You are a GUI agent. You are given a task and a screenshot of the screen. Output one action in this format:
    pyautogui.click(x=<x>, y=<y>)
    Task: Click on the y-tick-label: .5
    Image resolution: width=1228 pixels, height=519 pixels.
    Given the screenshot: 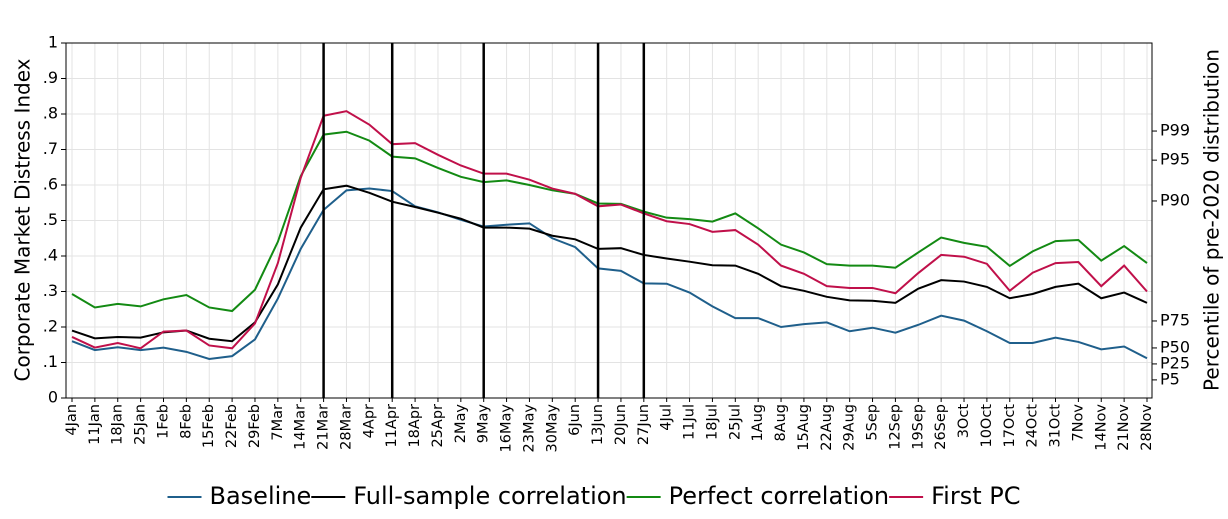 What is the action you would take?
    pyautogui.click(x=50, y=219)
    